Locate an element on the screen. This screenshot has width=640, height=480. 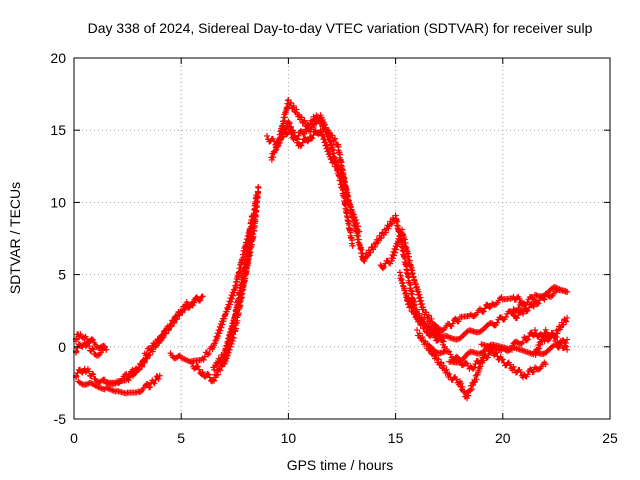
series-track-c is located at coordinates (91, 349).